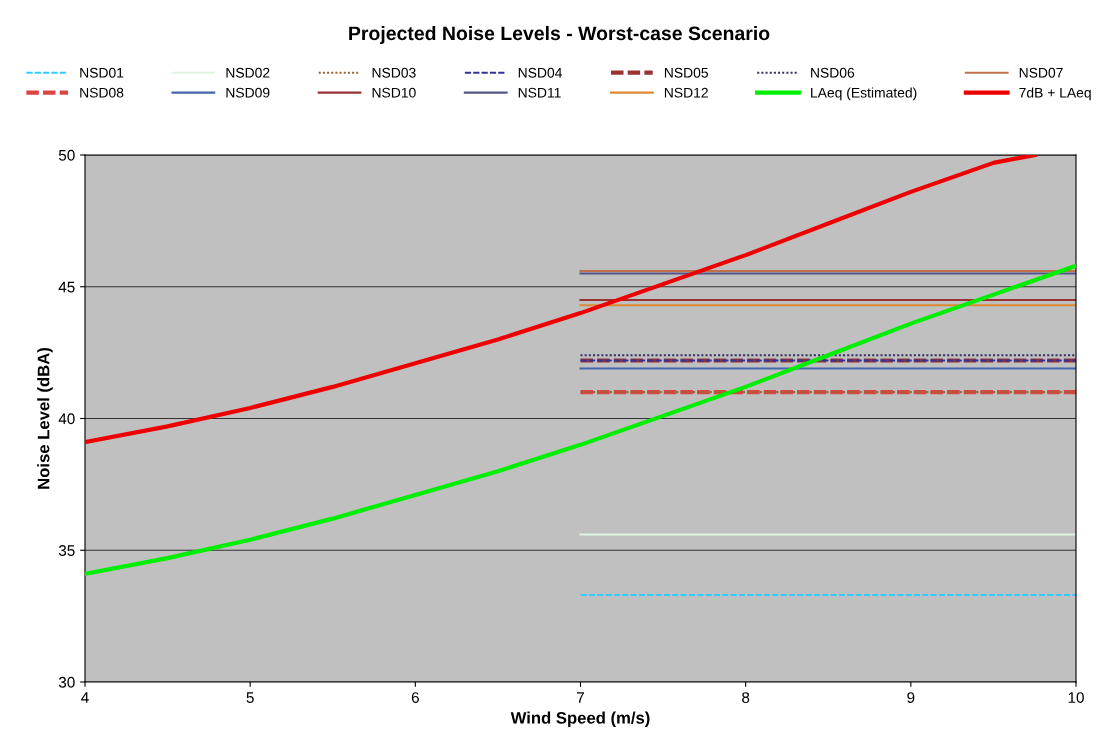 Image resolution: width=1118 pixels, height=750 pixels. Describe the element at coordinates (911, 697) in the screenshot. I see `x-tick-label: 9` at that location.